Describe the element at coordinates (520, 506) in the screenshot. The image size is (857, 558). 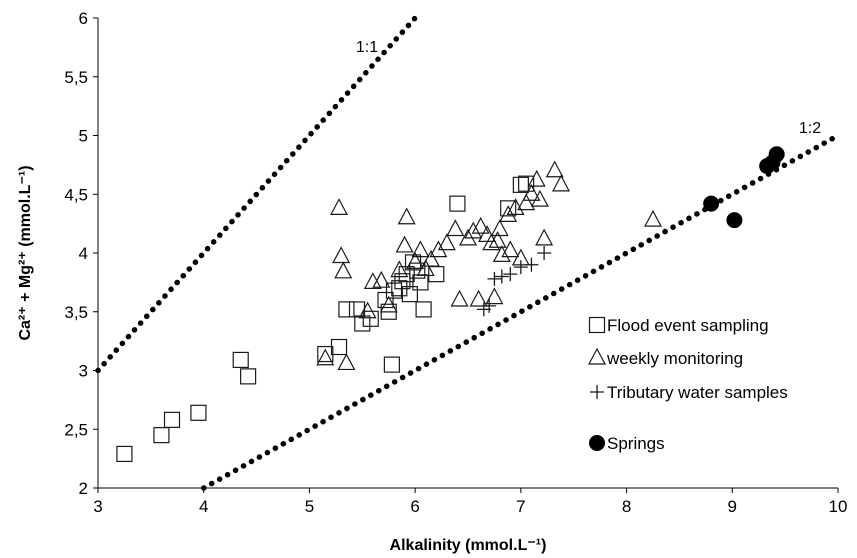
I see `x-tick-label: 7` at that location.